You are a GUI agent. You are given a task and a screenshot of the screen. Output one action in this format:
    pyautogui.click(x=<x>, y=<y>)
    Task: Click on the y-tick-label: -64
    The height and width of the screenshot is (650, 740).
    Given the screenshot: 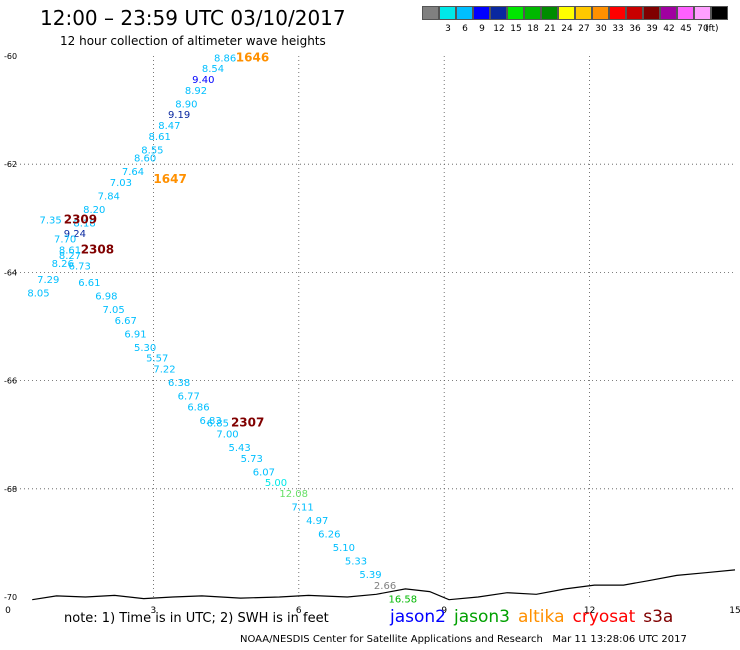 What is the action you would take?
    pyautogui.click(x=10, y=272)
    